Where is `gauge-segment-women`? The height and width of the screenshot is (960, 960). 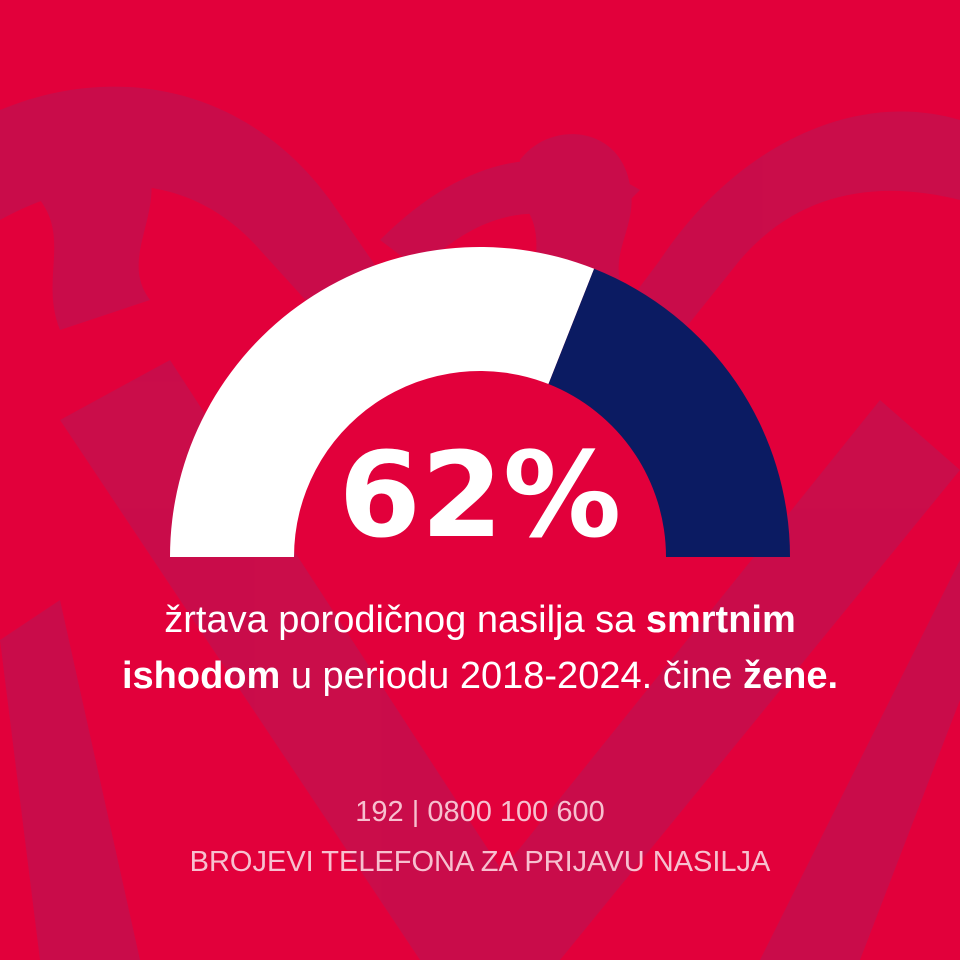 gauge-segment-women is located at coordinates (382, 401).